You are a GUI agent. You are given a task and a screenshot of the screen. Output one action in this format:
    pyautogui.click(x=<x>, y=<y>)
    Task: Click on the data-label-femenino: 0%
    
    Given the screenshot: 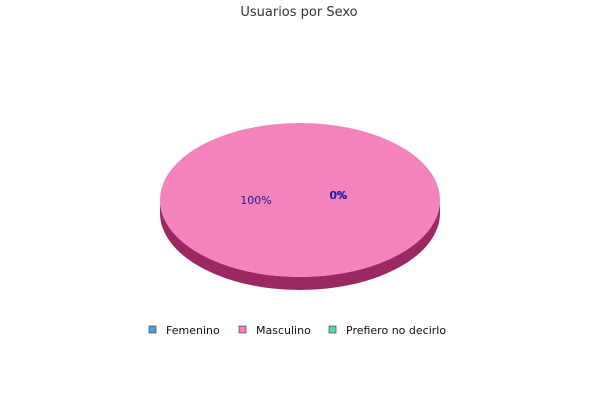 What is the action you would take?
    pyautogui.click(x=337, y=195)
    